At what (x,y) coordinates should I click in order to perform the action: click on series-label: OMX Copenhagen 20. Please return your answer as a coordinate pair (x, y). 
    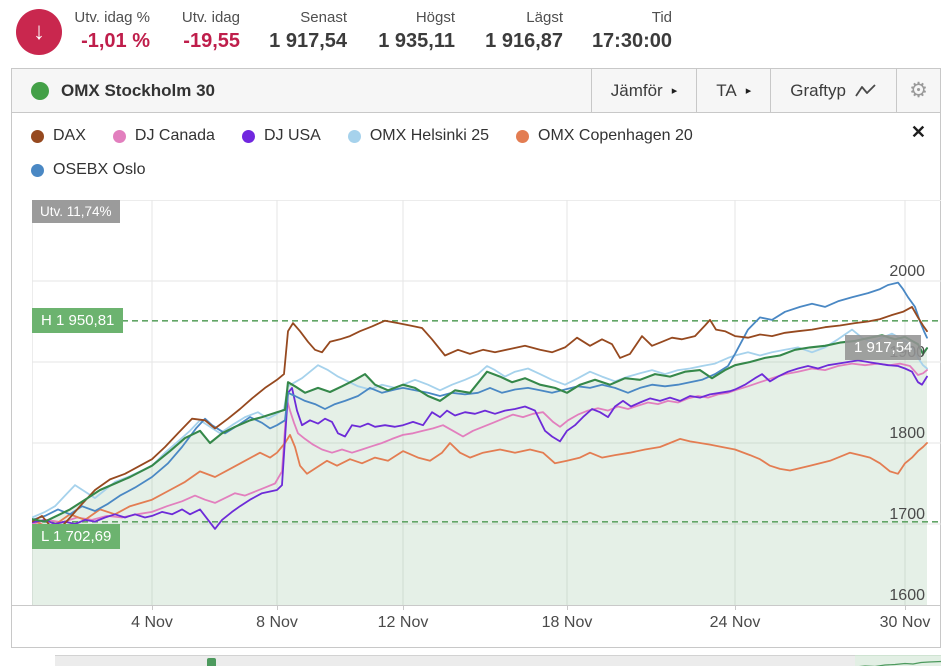
    Looking at the image, I should click on (615, 135).